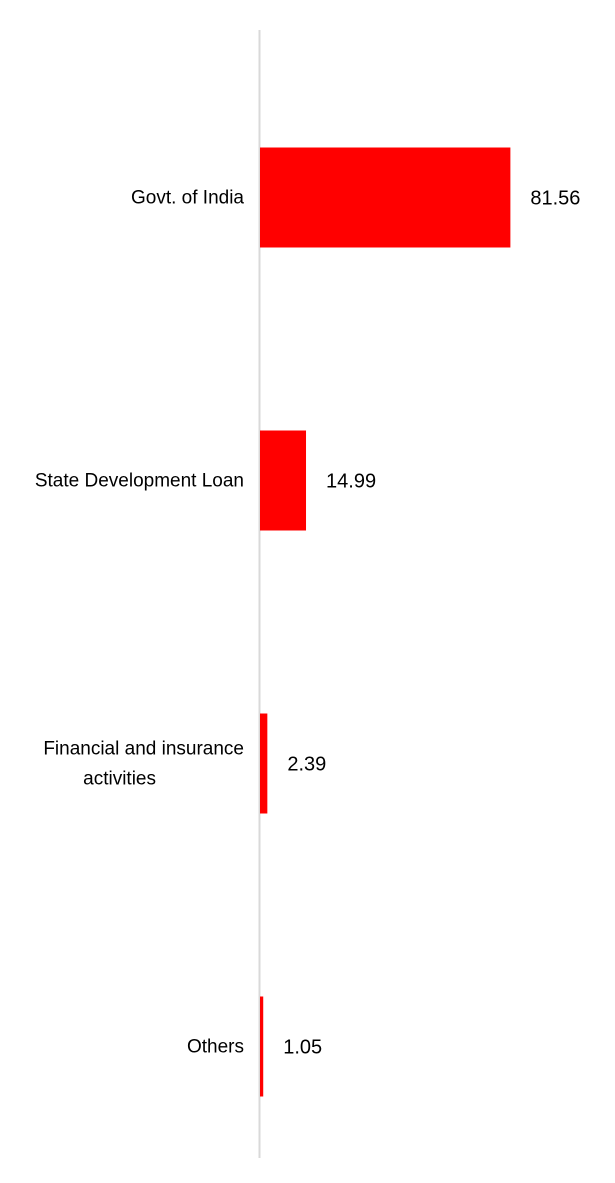  What do you see at coordinates (143, 764) in the screenshot?
I see `category-label-2: Financial and insurance activities` at bounding box center [143, 764].